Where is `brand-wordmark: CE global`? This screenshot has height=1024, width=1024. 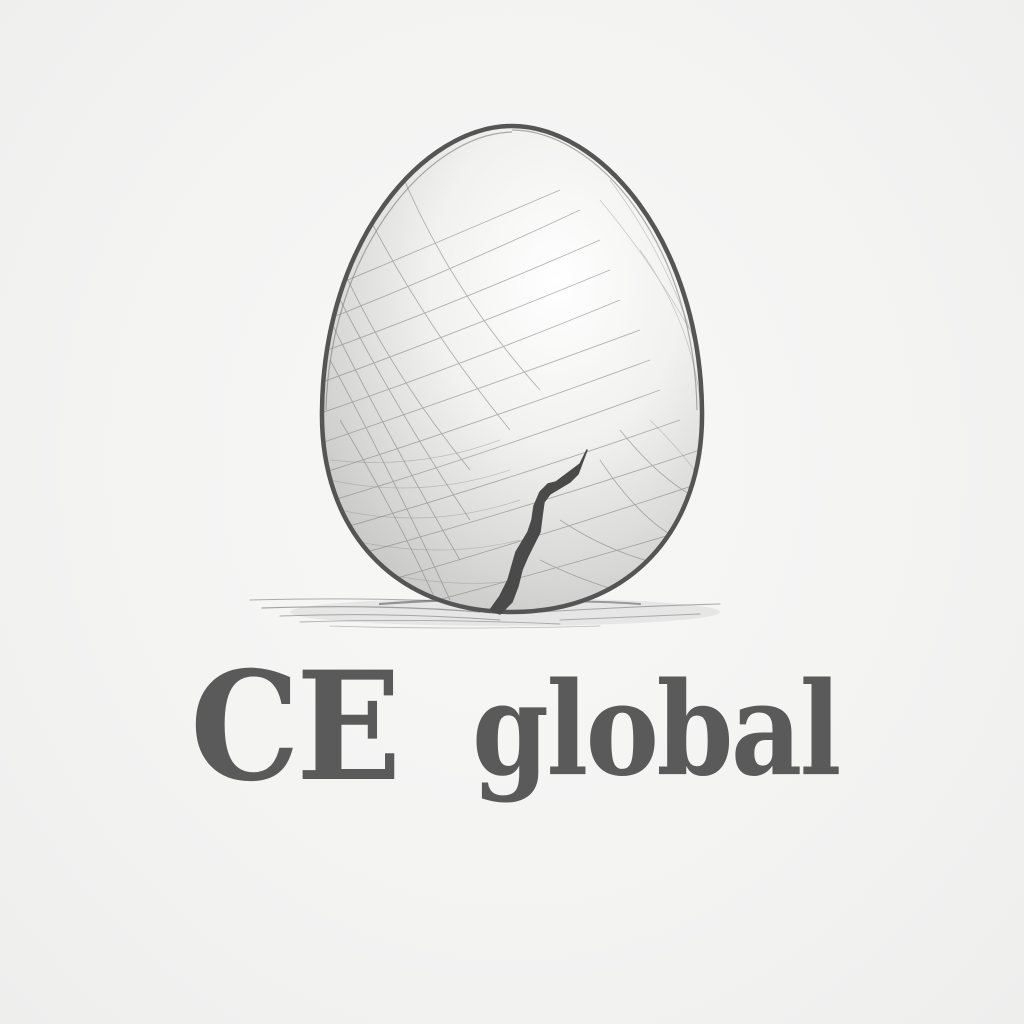
brand-wordmark: CE global is located at coordinates (530, 742).